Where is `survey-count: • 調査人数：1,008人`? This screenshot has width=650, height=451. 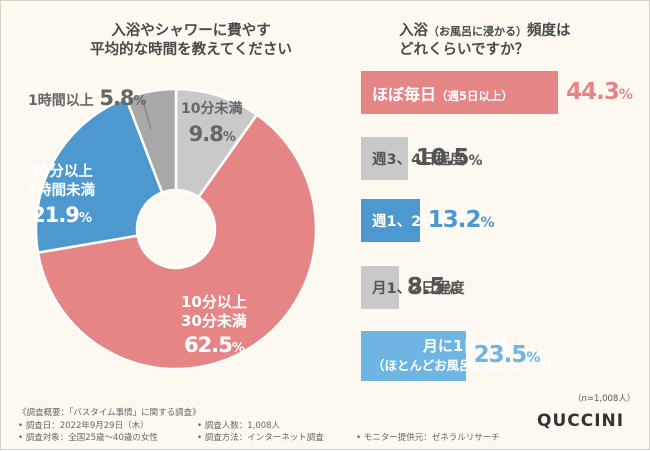 survey-count: • 調査人数：1,008人 is located at coordinates (239, 426).